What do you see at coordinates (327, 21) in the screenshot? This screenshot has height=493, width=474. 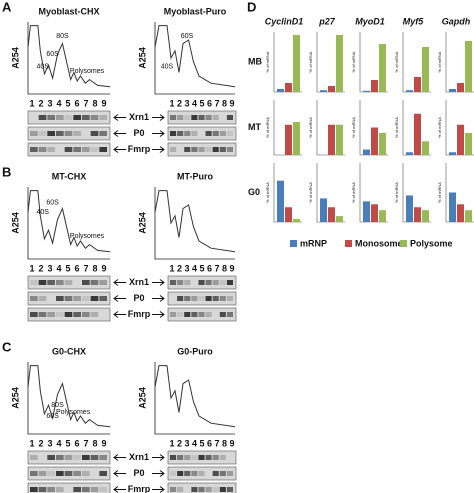 I see `gene-label: p27` at bounding box center [327, 21].